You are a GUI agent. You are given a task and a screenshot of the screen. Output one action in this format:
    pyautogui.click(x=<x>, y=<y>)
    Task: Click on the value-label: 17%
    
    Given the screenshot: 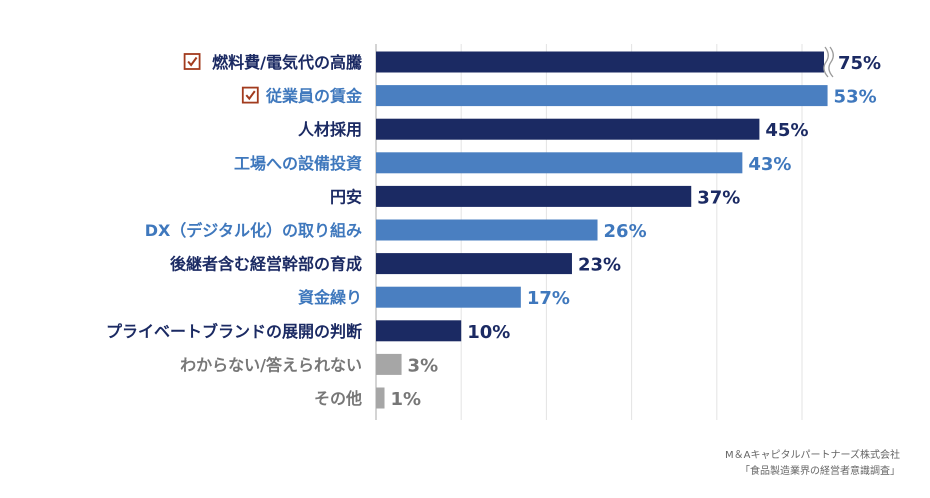 What is the action you would take?
    pyautogui.click(x=548, y=298)
    